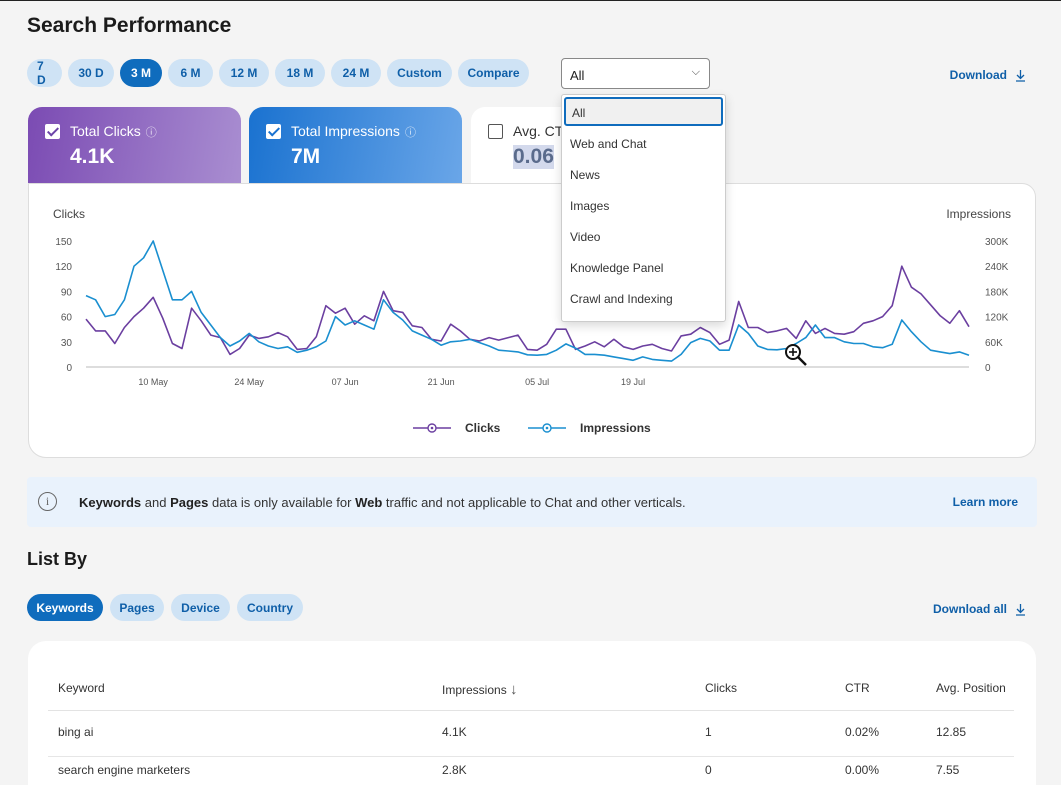 The height and width of the screenshot is (785, 1061). I want to click on list-by-tabs: Keywords Pages Device Country, so click(165, 607).